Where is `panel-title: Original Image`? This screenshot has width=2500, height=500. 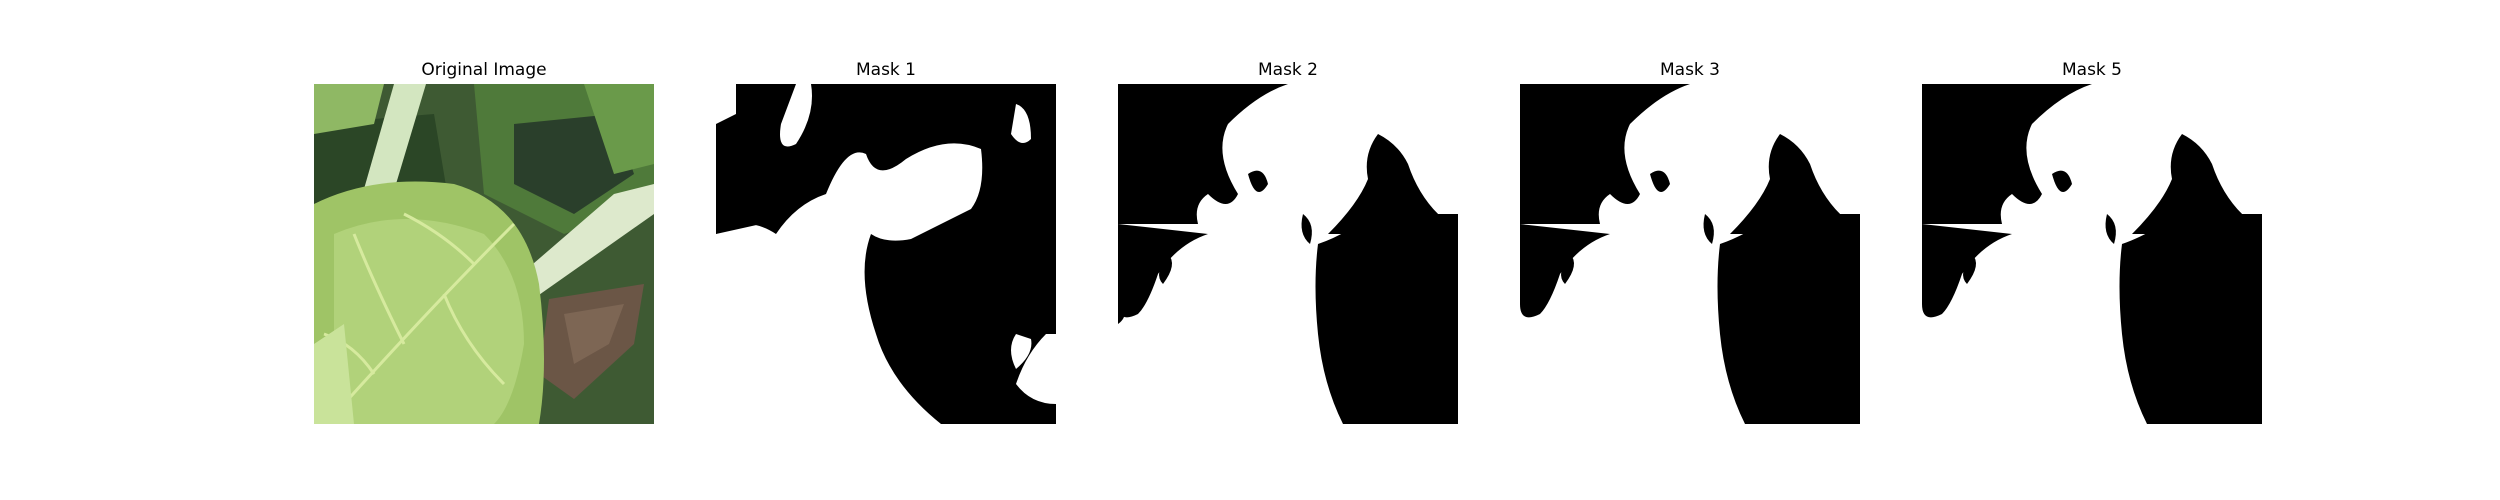
panel-title: Original Image is located at coordinates (484, 70).